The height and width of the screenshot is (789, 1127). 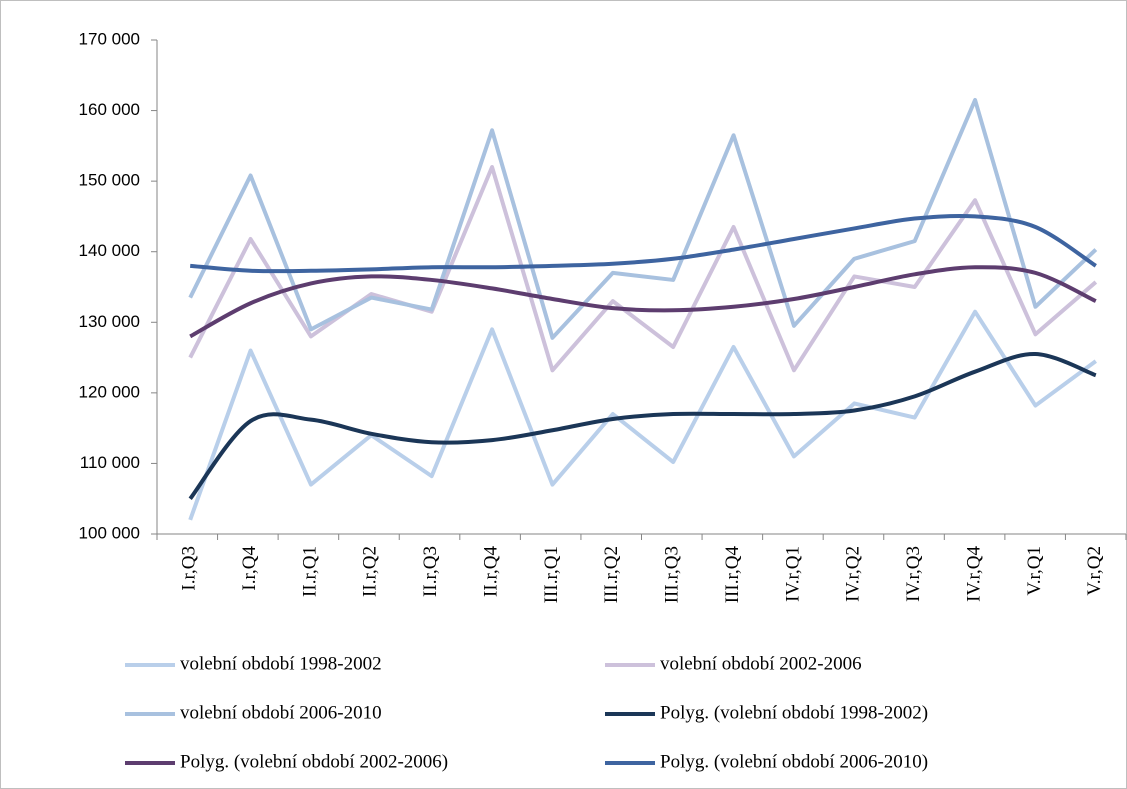 I want to click on legend-label: volební období 2002-2006, so click(x=761, y=663).